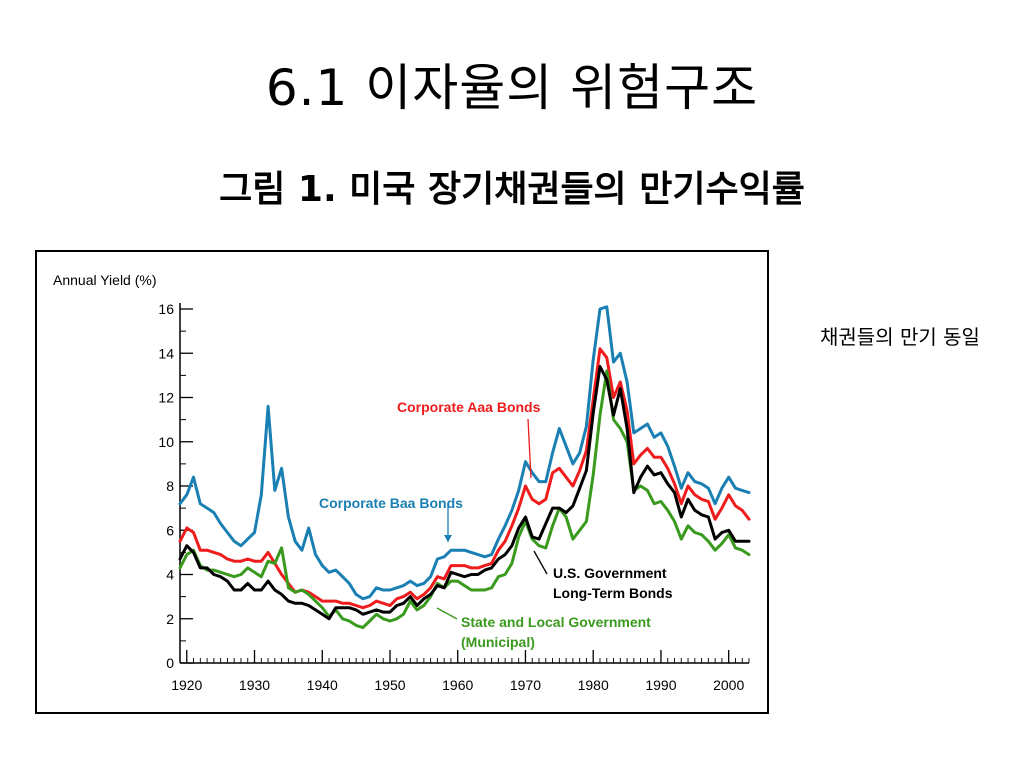  I want to click on annotation-label-municipal: State and Local Government, so click(556, 622).